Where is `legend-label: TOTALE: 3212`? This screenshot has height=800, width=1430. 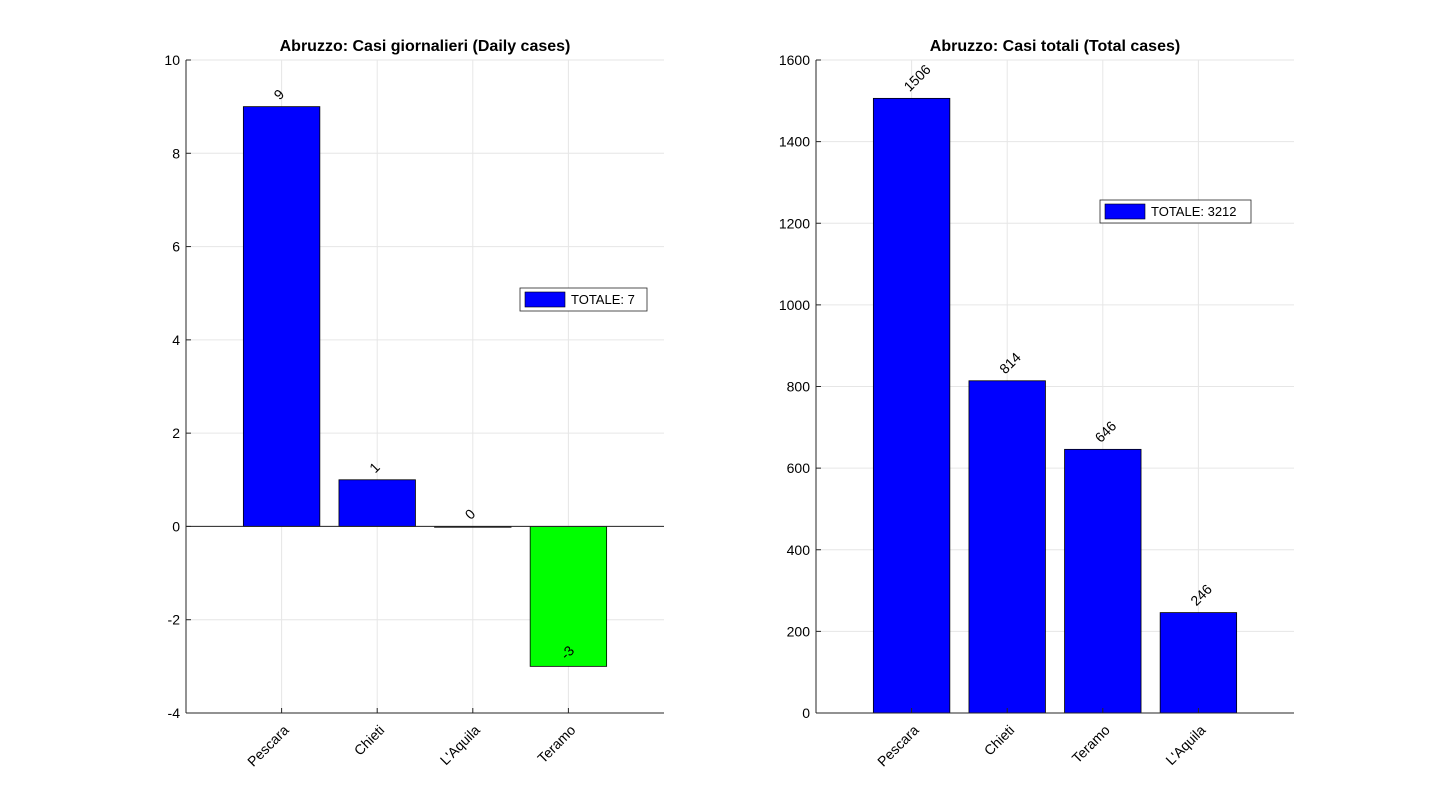
legend-label: TOTALE: 3212 is located at coordinates (1194, 211).